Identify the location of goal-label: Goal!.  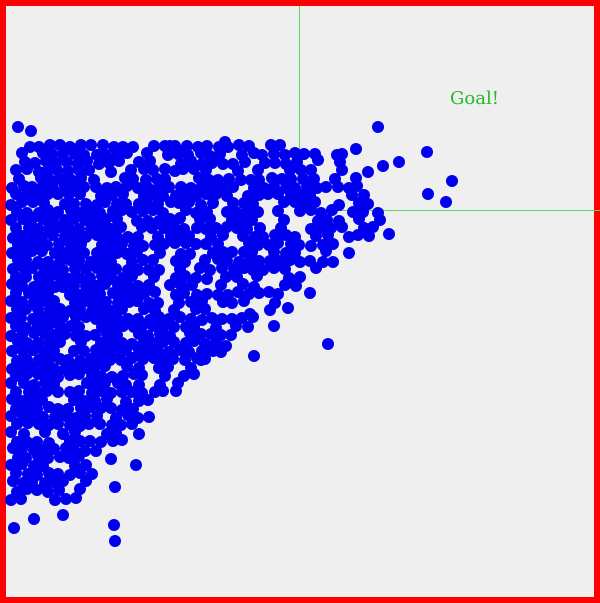
(474, 98).